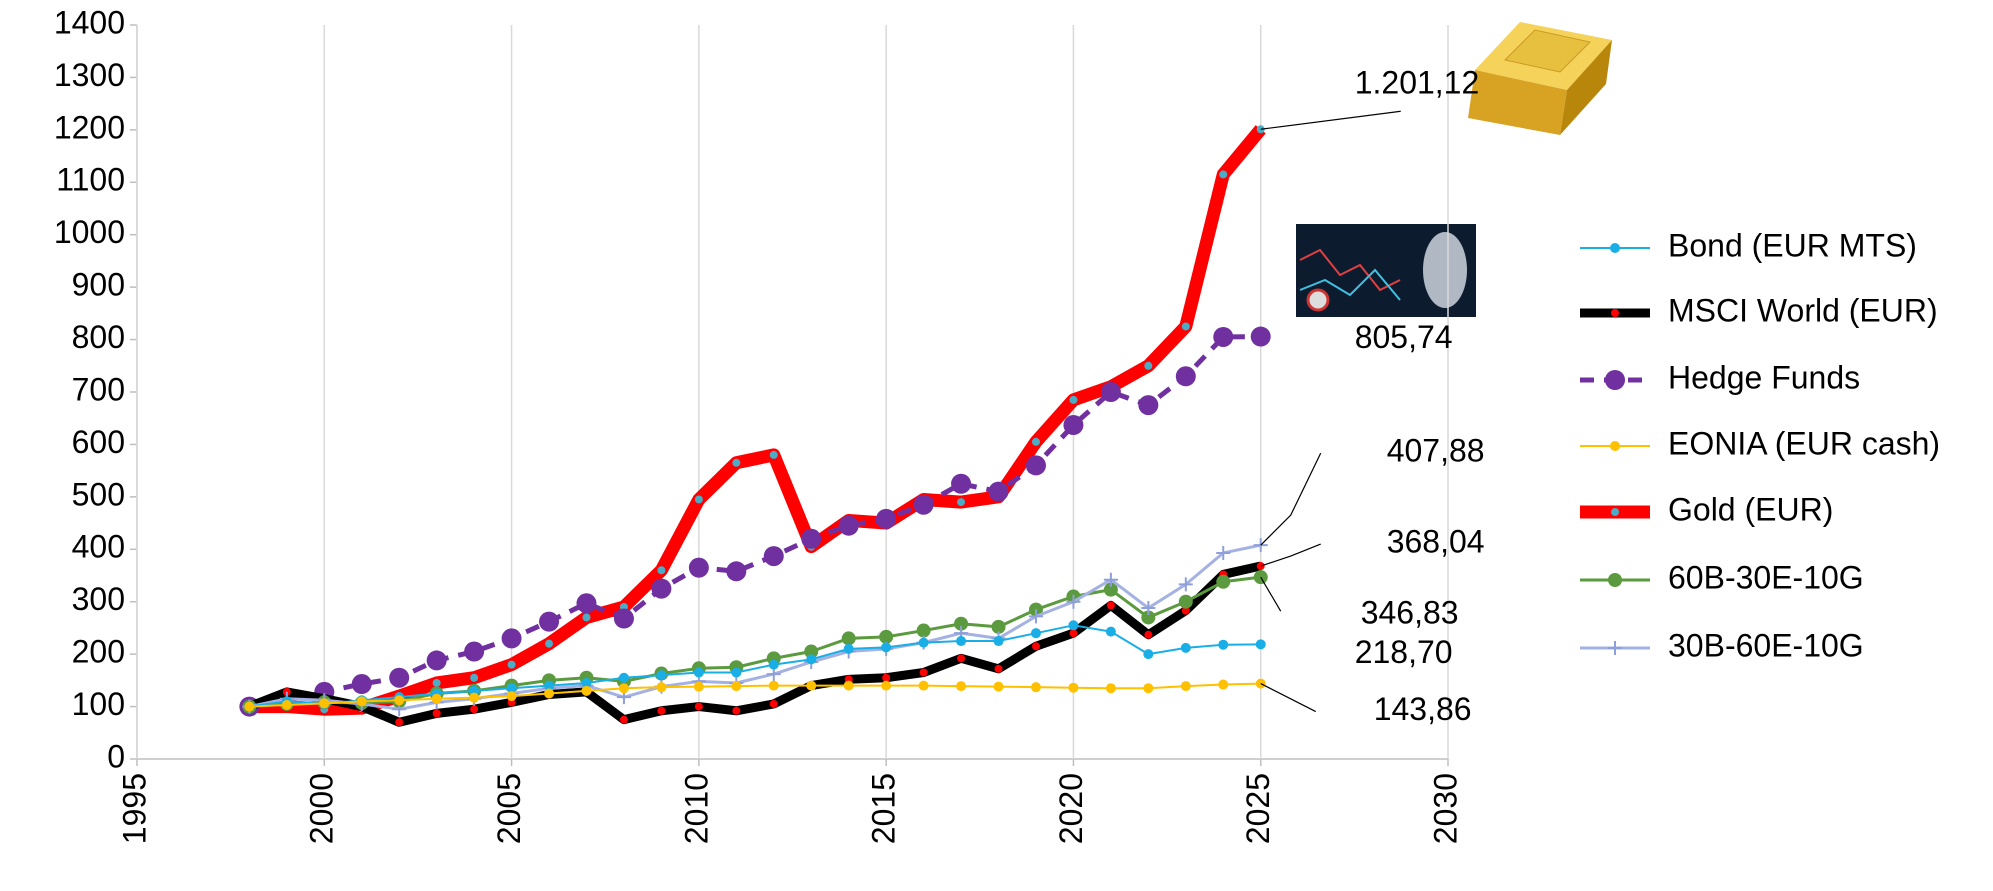 The width and height of the screenshot is (1993, 891). What do you see at coordinates (1436, 541) in the screenshot?
I see `end-label: 368,04` at bounding box center [1436, 541].